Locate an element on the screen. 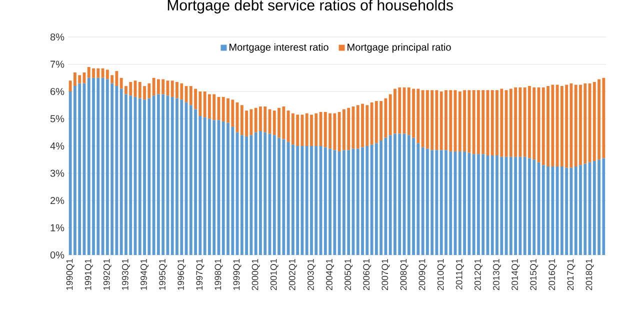 This screenshot has width=640, height=333. x-tick-label: 2008Q1 is located at coordinates (404, 274).